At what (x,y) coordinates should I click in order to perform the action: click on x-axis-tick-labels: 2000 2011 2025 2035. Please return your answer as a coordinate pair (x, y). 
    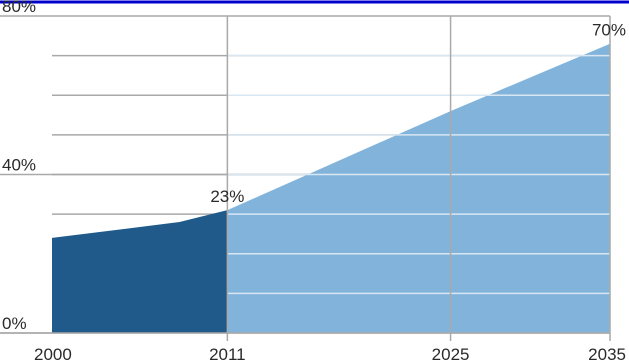
    Looking at the image, I should click on (330, 354).